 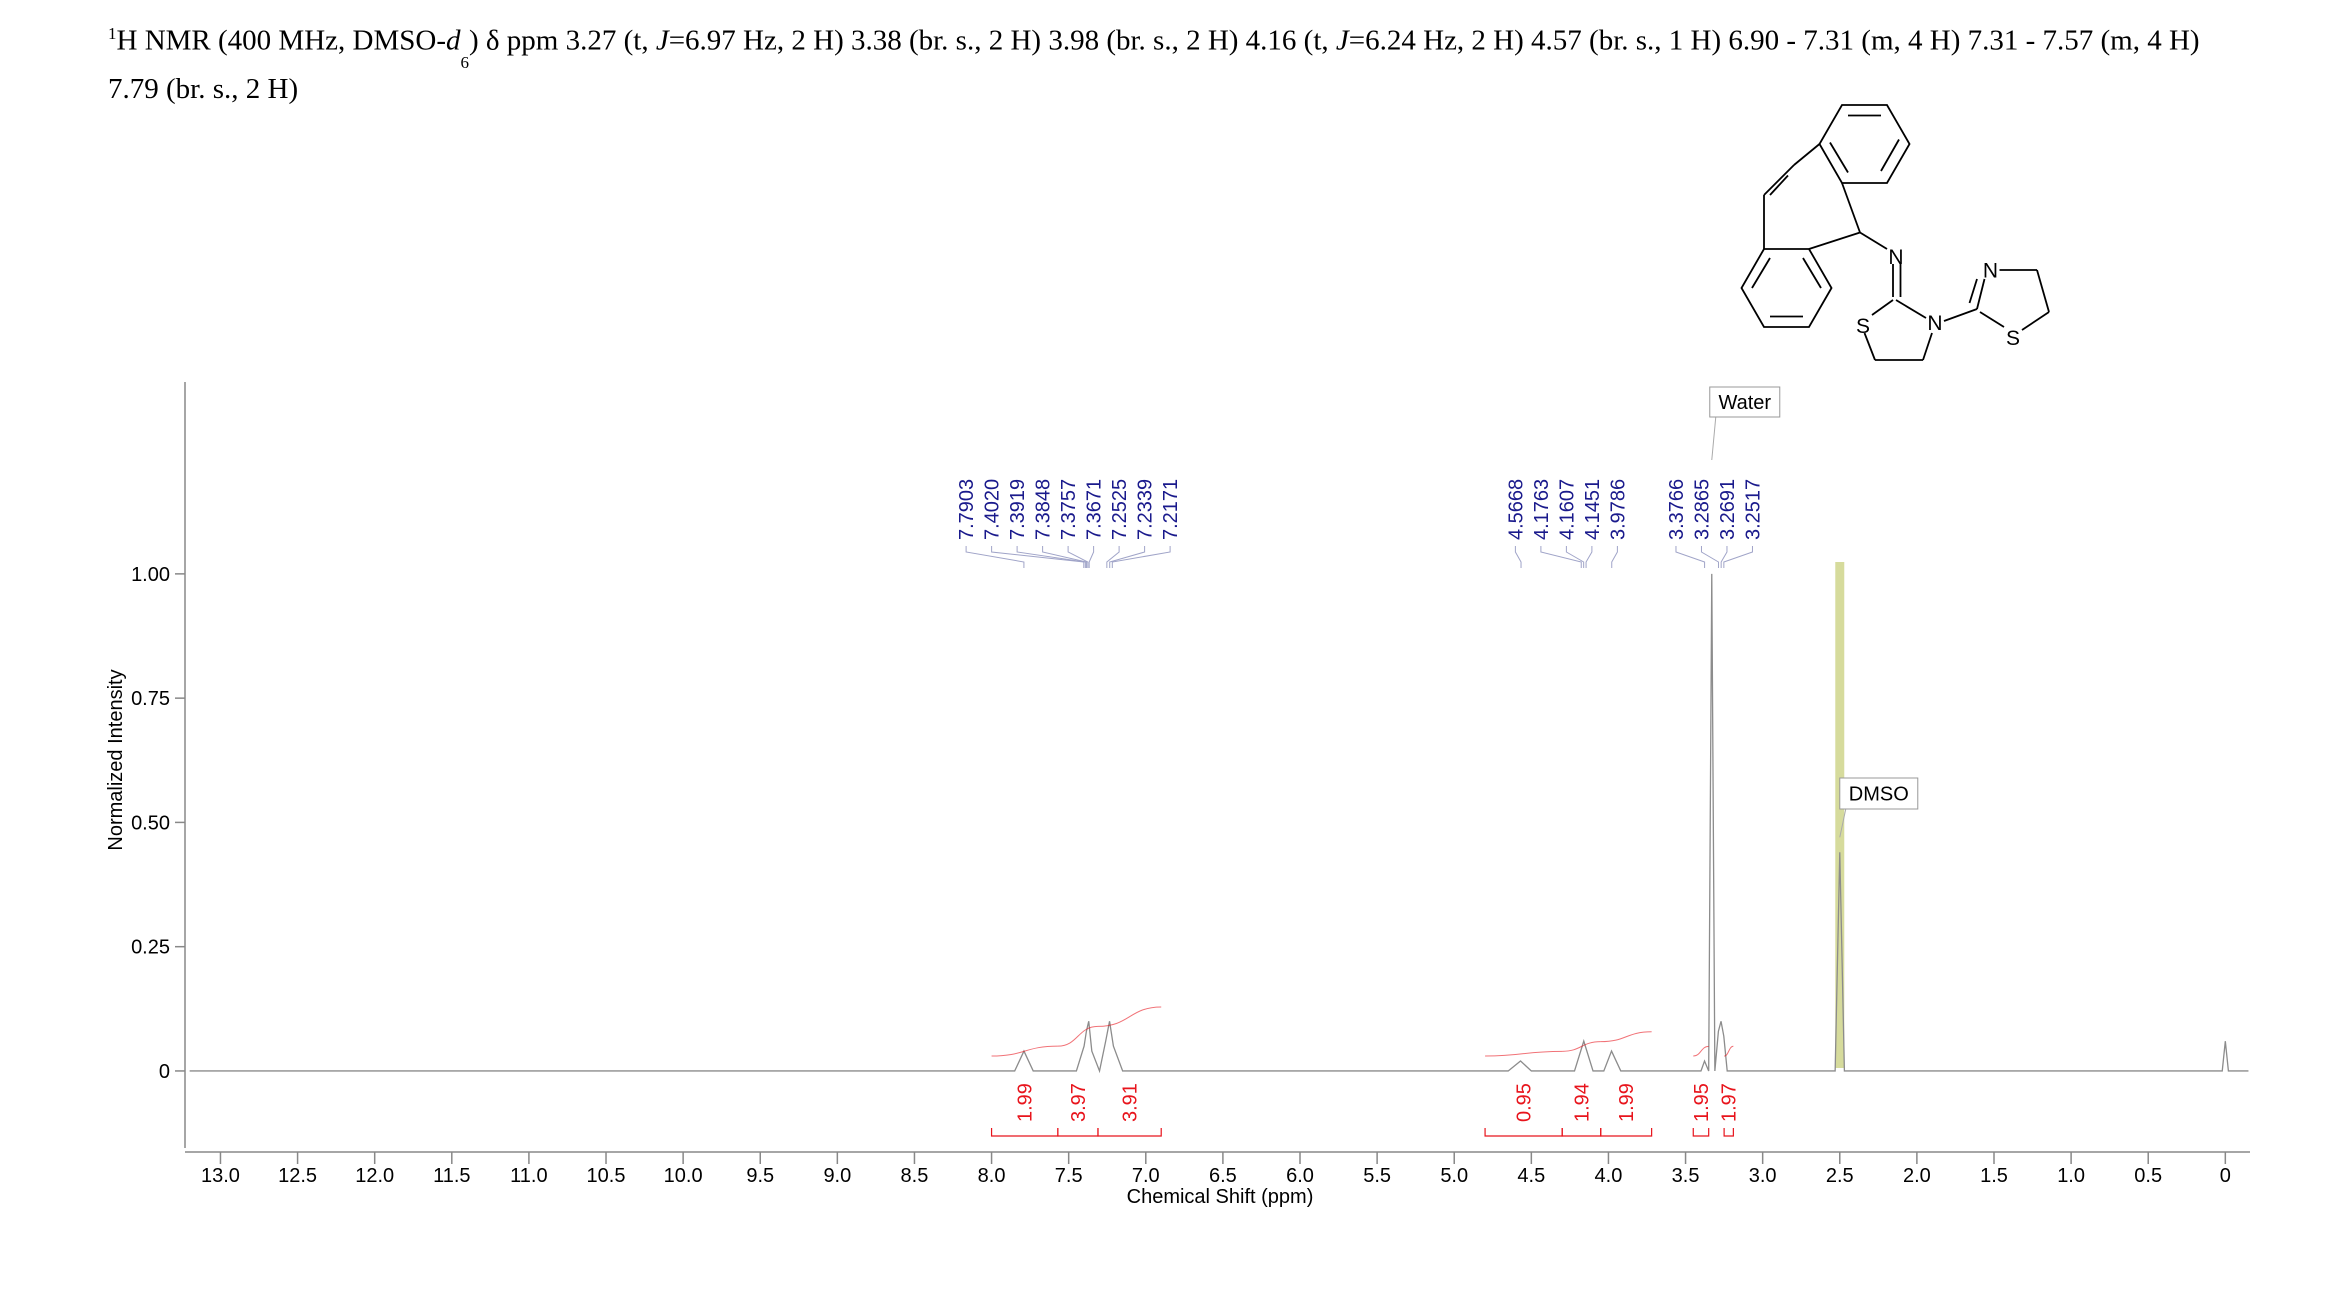 What do you see at coordinates (528, 1176) in the screenshot?
I see `x-tick-label: 11.0` at bounding box center [528, 1176].